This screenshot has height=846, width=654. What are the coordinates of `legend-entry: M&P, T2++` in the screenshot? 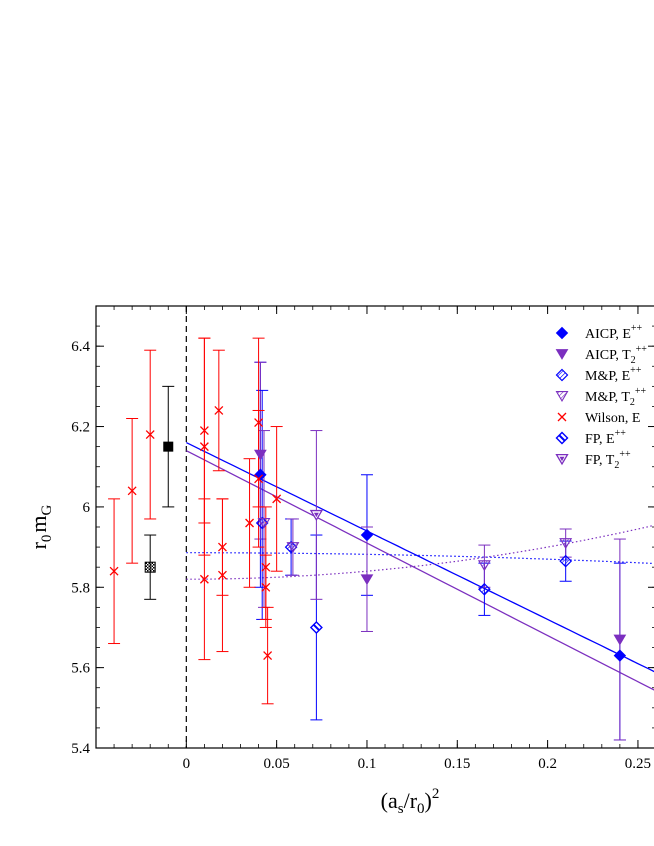 It's located at (601, 397).